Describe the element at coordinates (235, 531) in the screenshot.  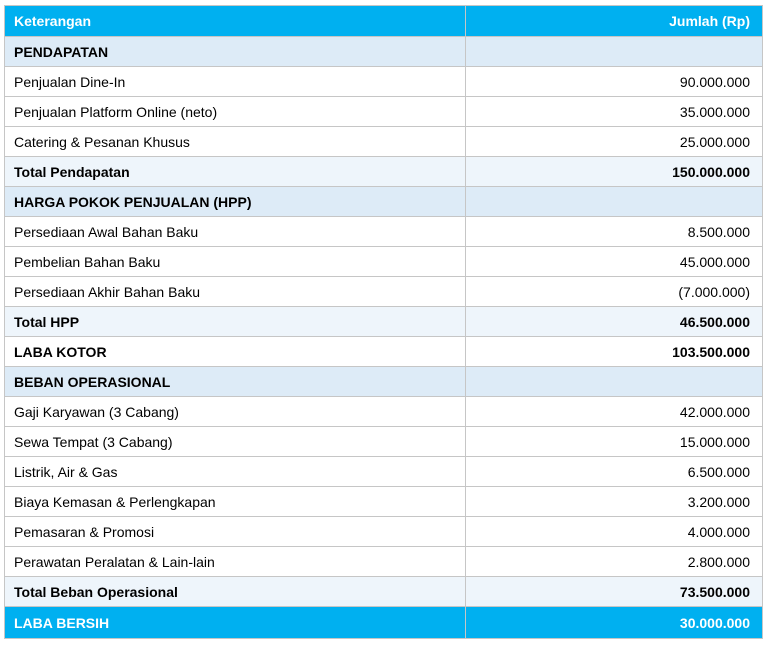
I see `row-label: Pemasaran & Promosi` at that location.